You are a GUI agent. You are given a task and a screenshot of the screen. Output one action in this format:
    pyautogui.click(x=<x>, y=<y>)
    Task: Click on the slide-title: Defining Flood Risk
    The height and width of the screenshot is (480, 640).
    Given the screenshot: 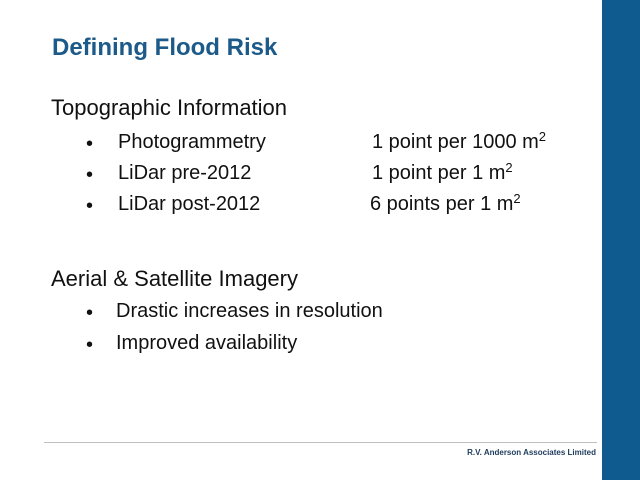 What is the action you would take?
    pyautogui.click(x=165, y=47)
    